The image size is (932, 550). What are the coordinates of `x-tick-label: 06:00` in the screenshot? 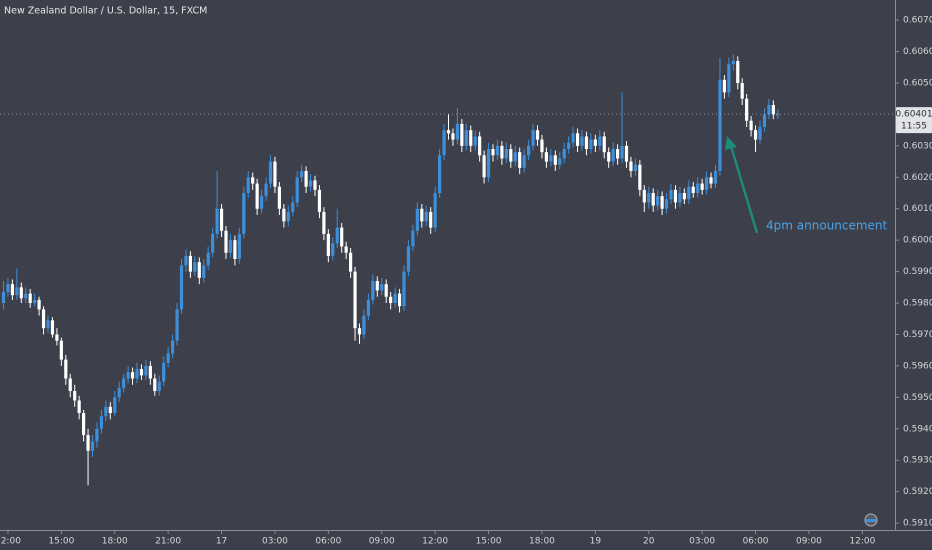 It's located at (756, 542).